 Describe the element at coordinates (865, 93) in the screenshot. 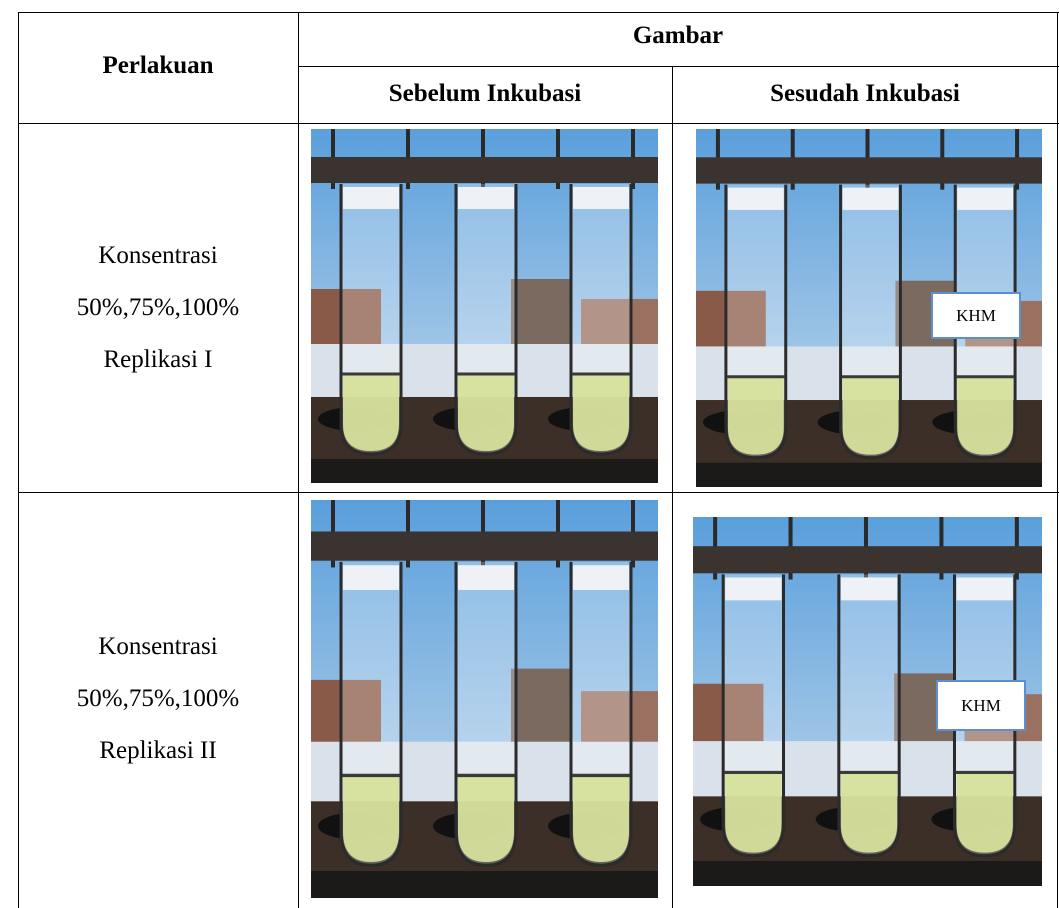

I see `header-sesudah: Sesudah Inkubasi` at that location.